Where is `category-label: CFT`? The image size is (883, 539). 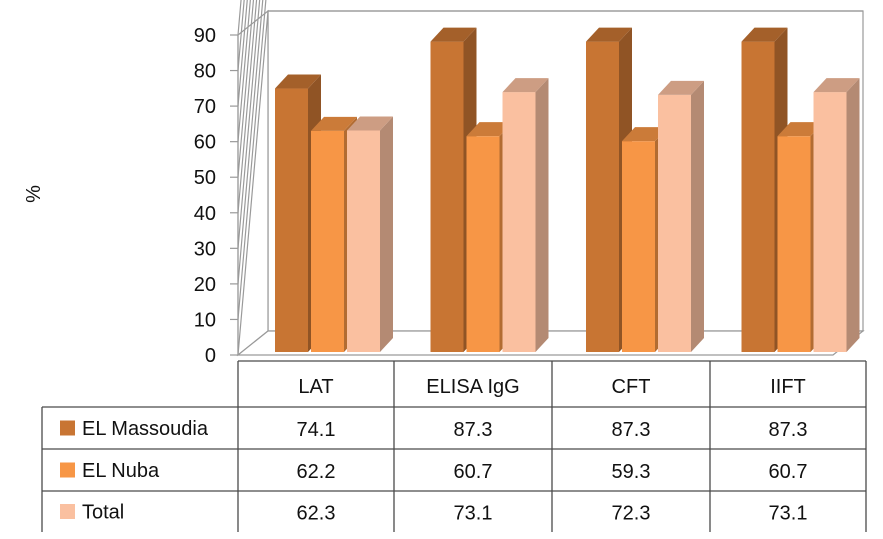
category-label: CFT is located at coordinates (631, 387).